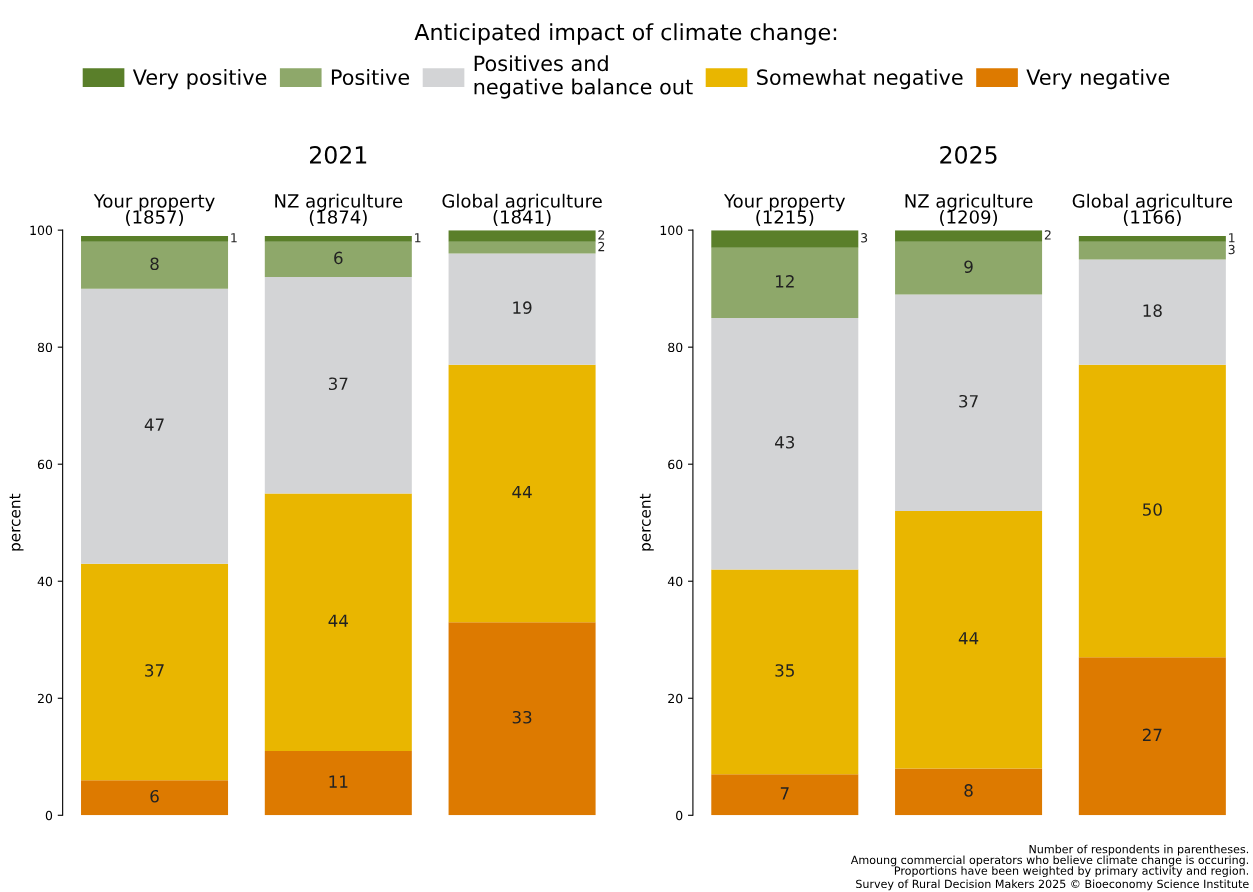 The height and width of the screenshot is (892, 1253). I want to click on data-label: 33, so click(522, 717).